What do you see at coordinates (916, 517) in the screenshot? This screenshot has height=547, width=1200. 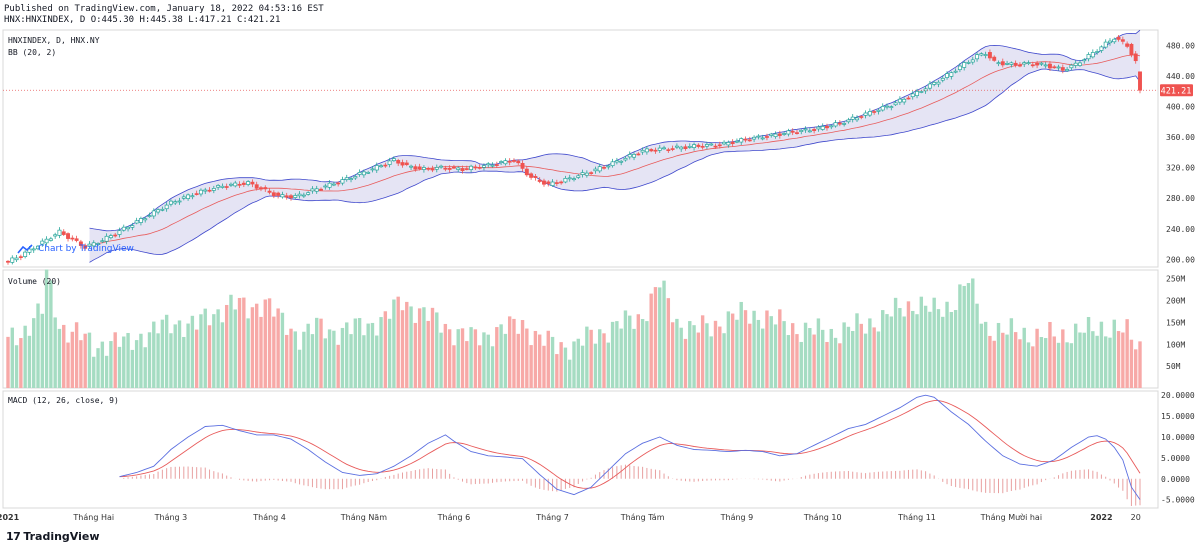 I see `time-axis-tick: Tháng 11` at bounding box center [916, 517].